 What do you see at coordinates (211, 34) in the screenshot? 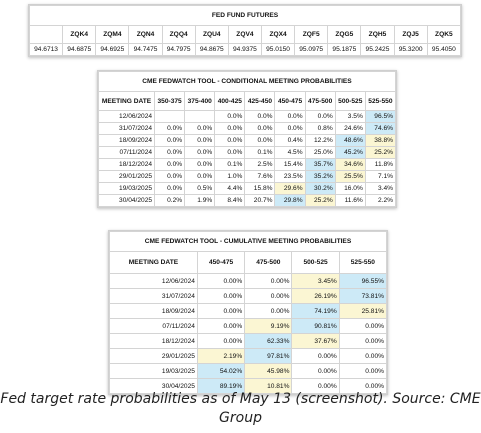
I see `futures-header-cell: ZQU4` at bounding box center [211, 34].